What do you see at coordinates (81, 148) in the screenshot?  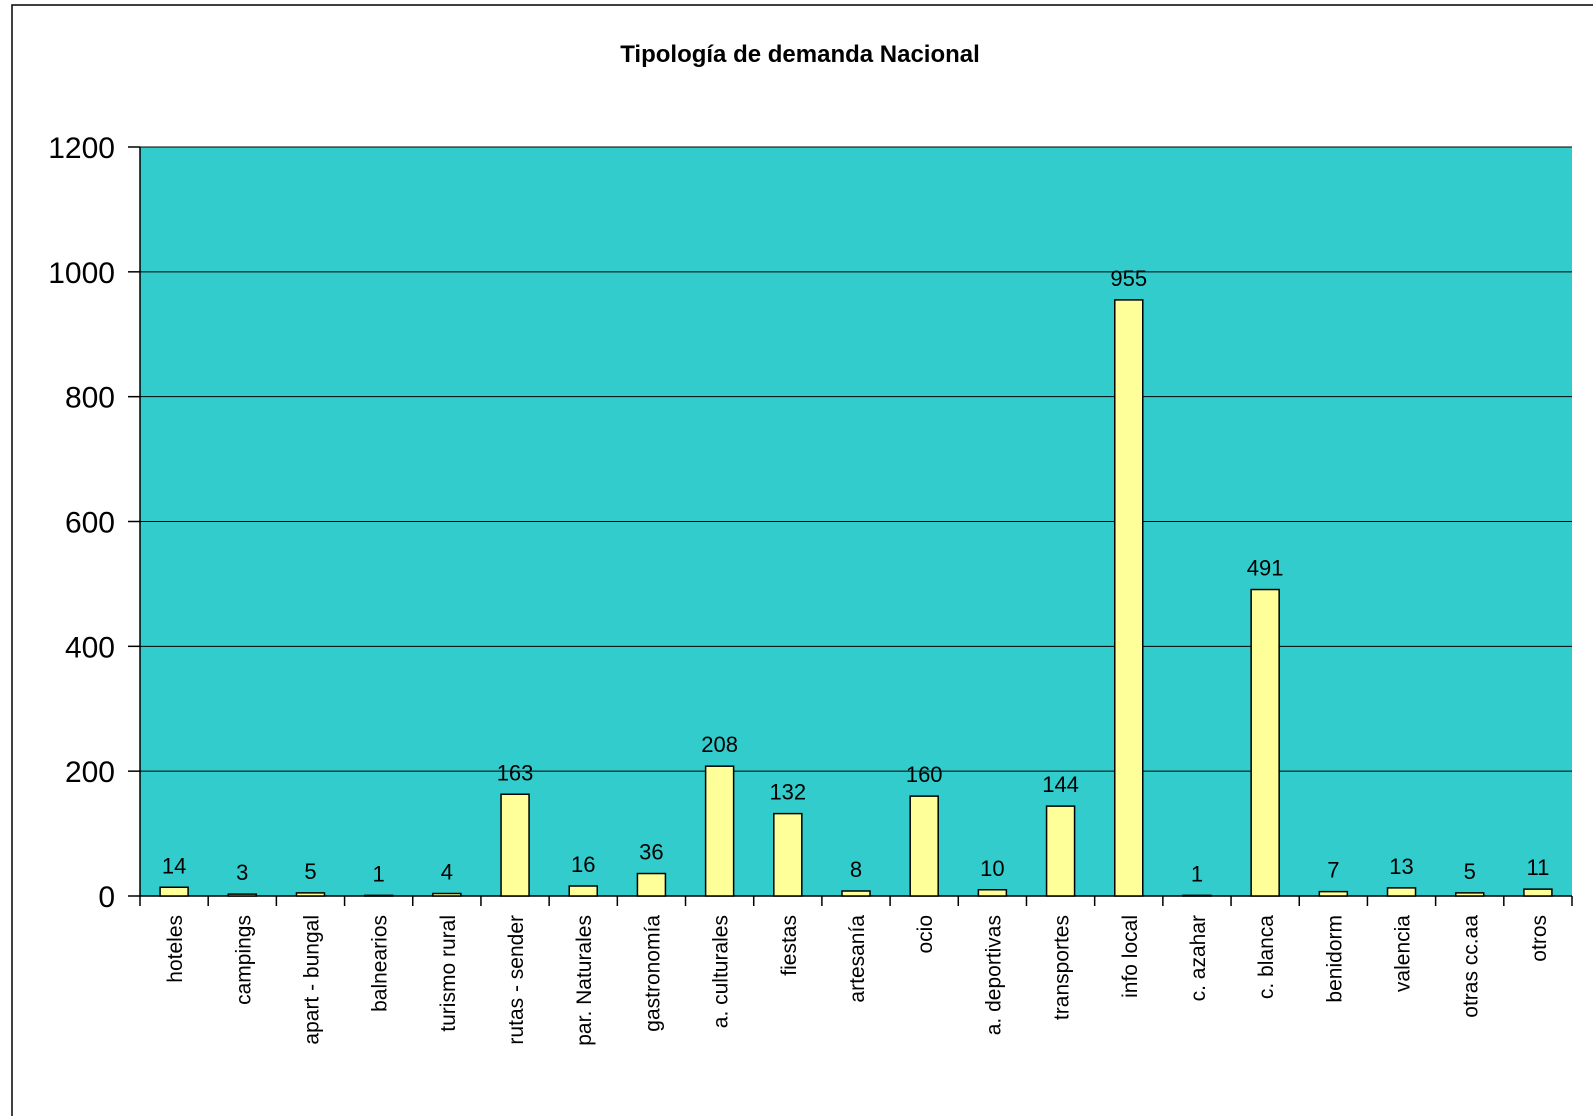 I see `y-tick-label: 1200` at bounding box center [81, 148].